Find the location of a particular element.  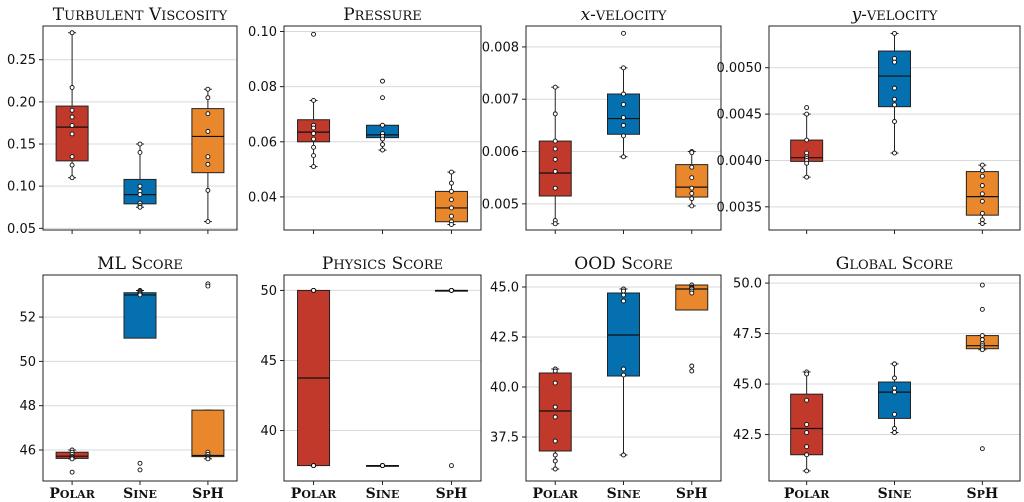

subplot-title: x-VELOCITY is located at coordinates (624, 15).